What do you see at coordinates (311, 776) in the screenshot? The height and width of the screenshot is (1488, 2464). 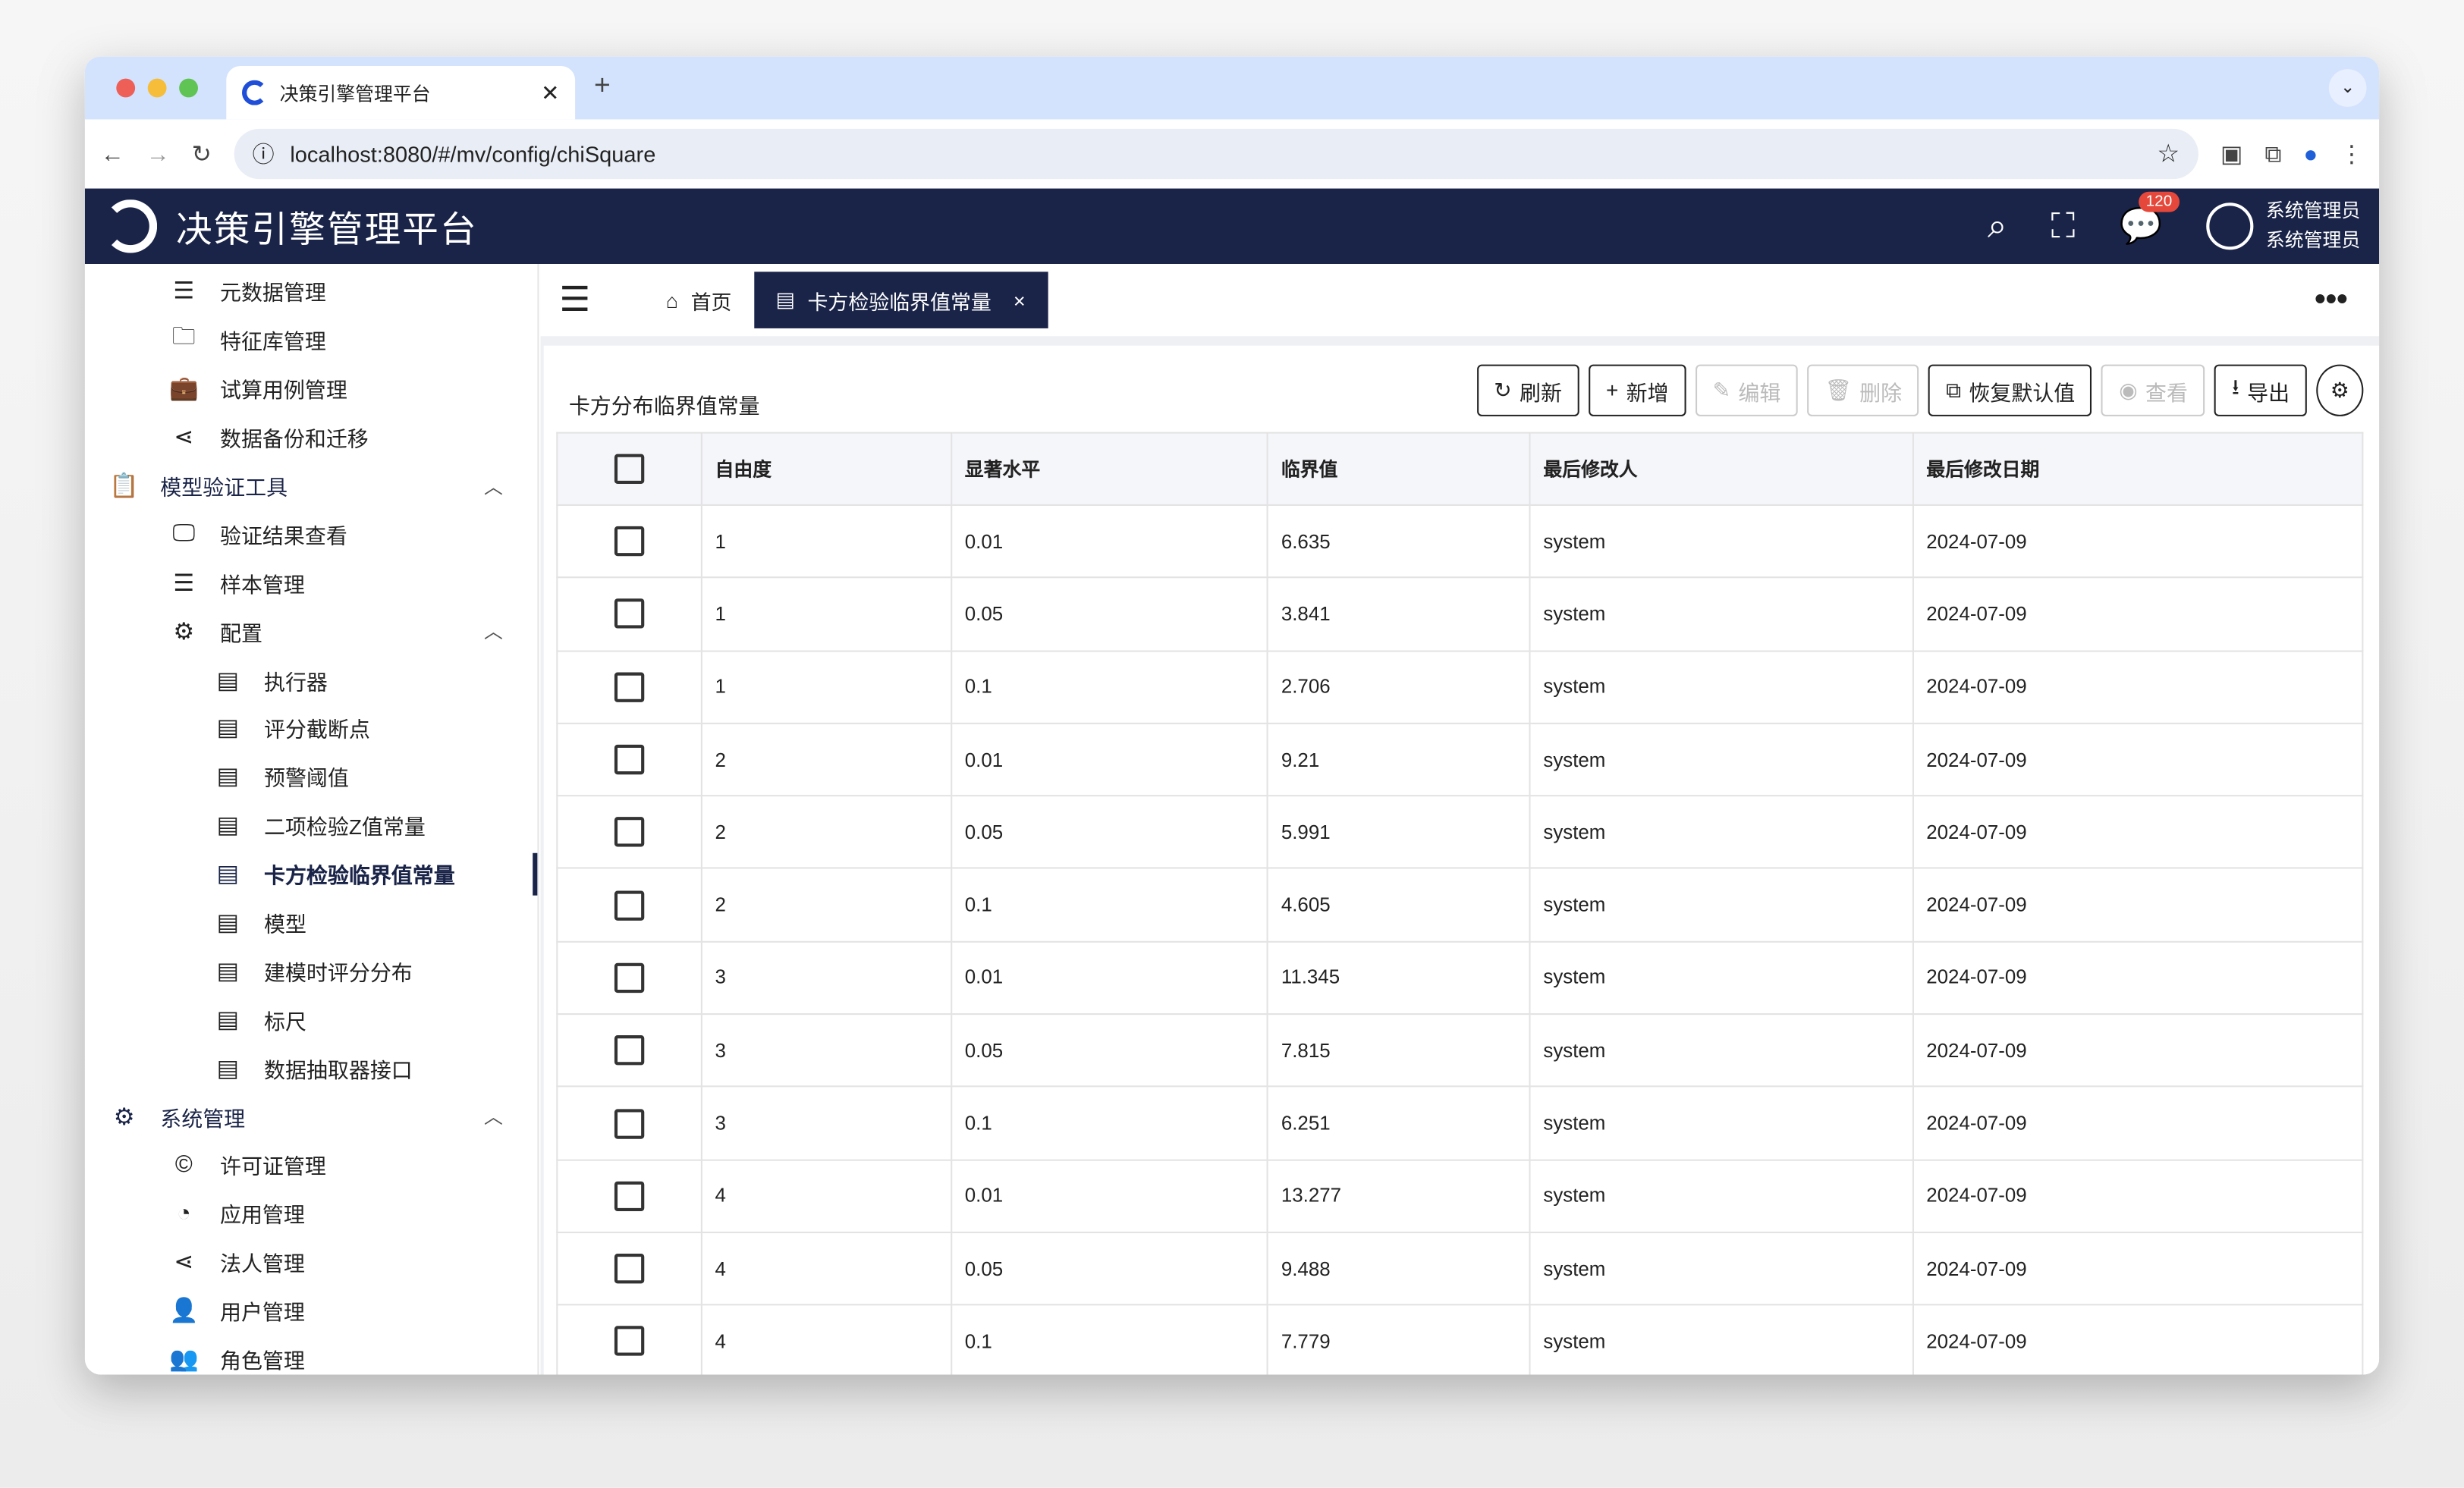 I see `sidebar-item: ▤ 预警阈值` at bounding box center [311, 776].